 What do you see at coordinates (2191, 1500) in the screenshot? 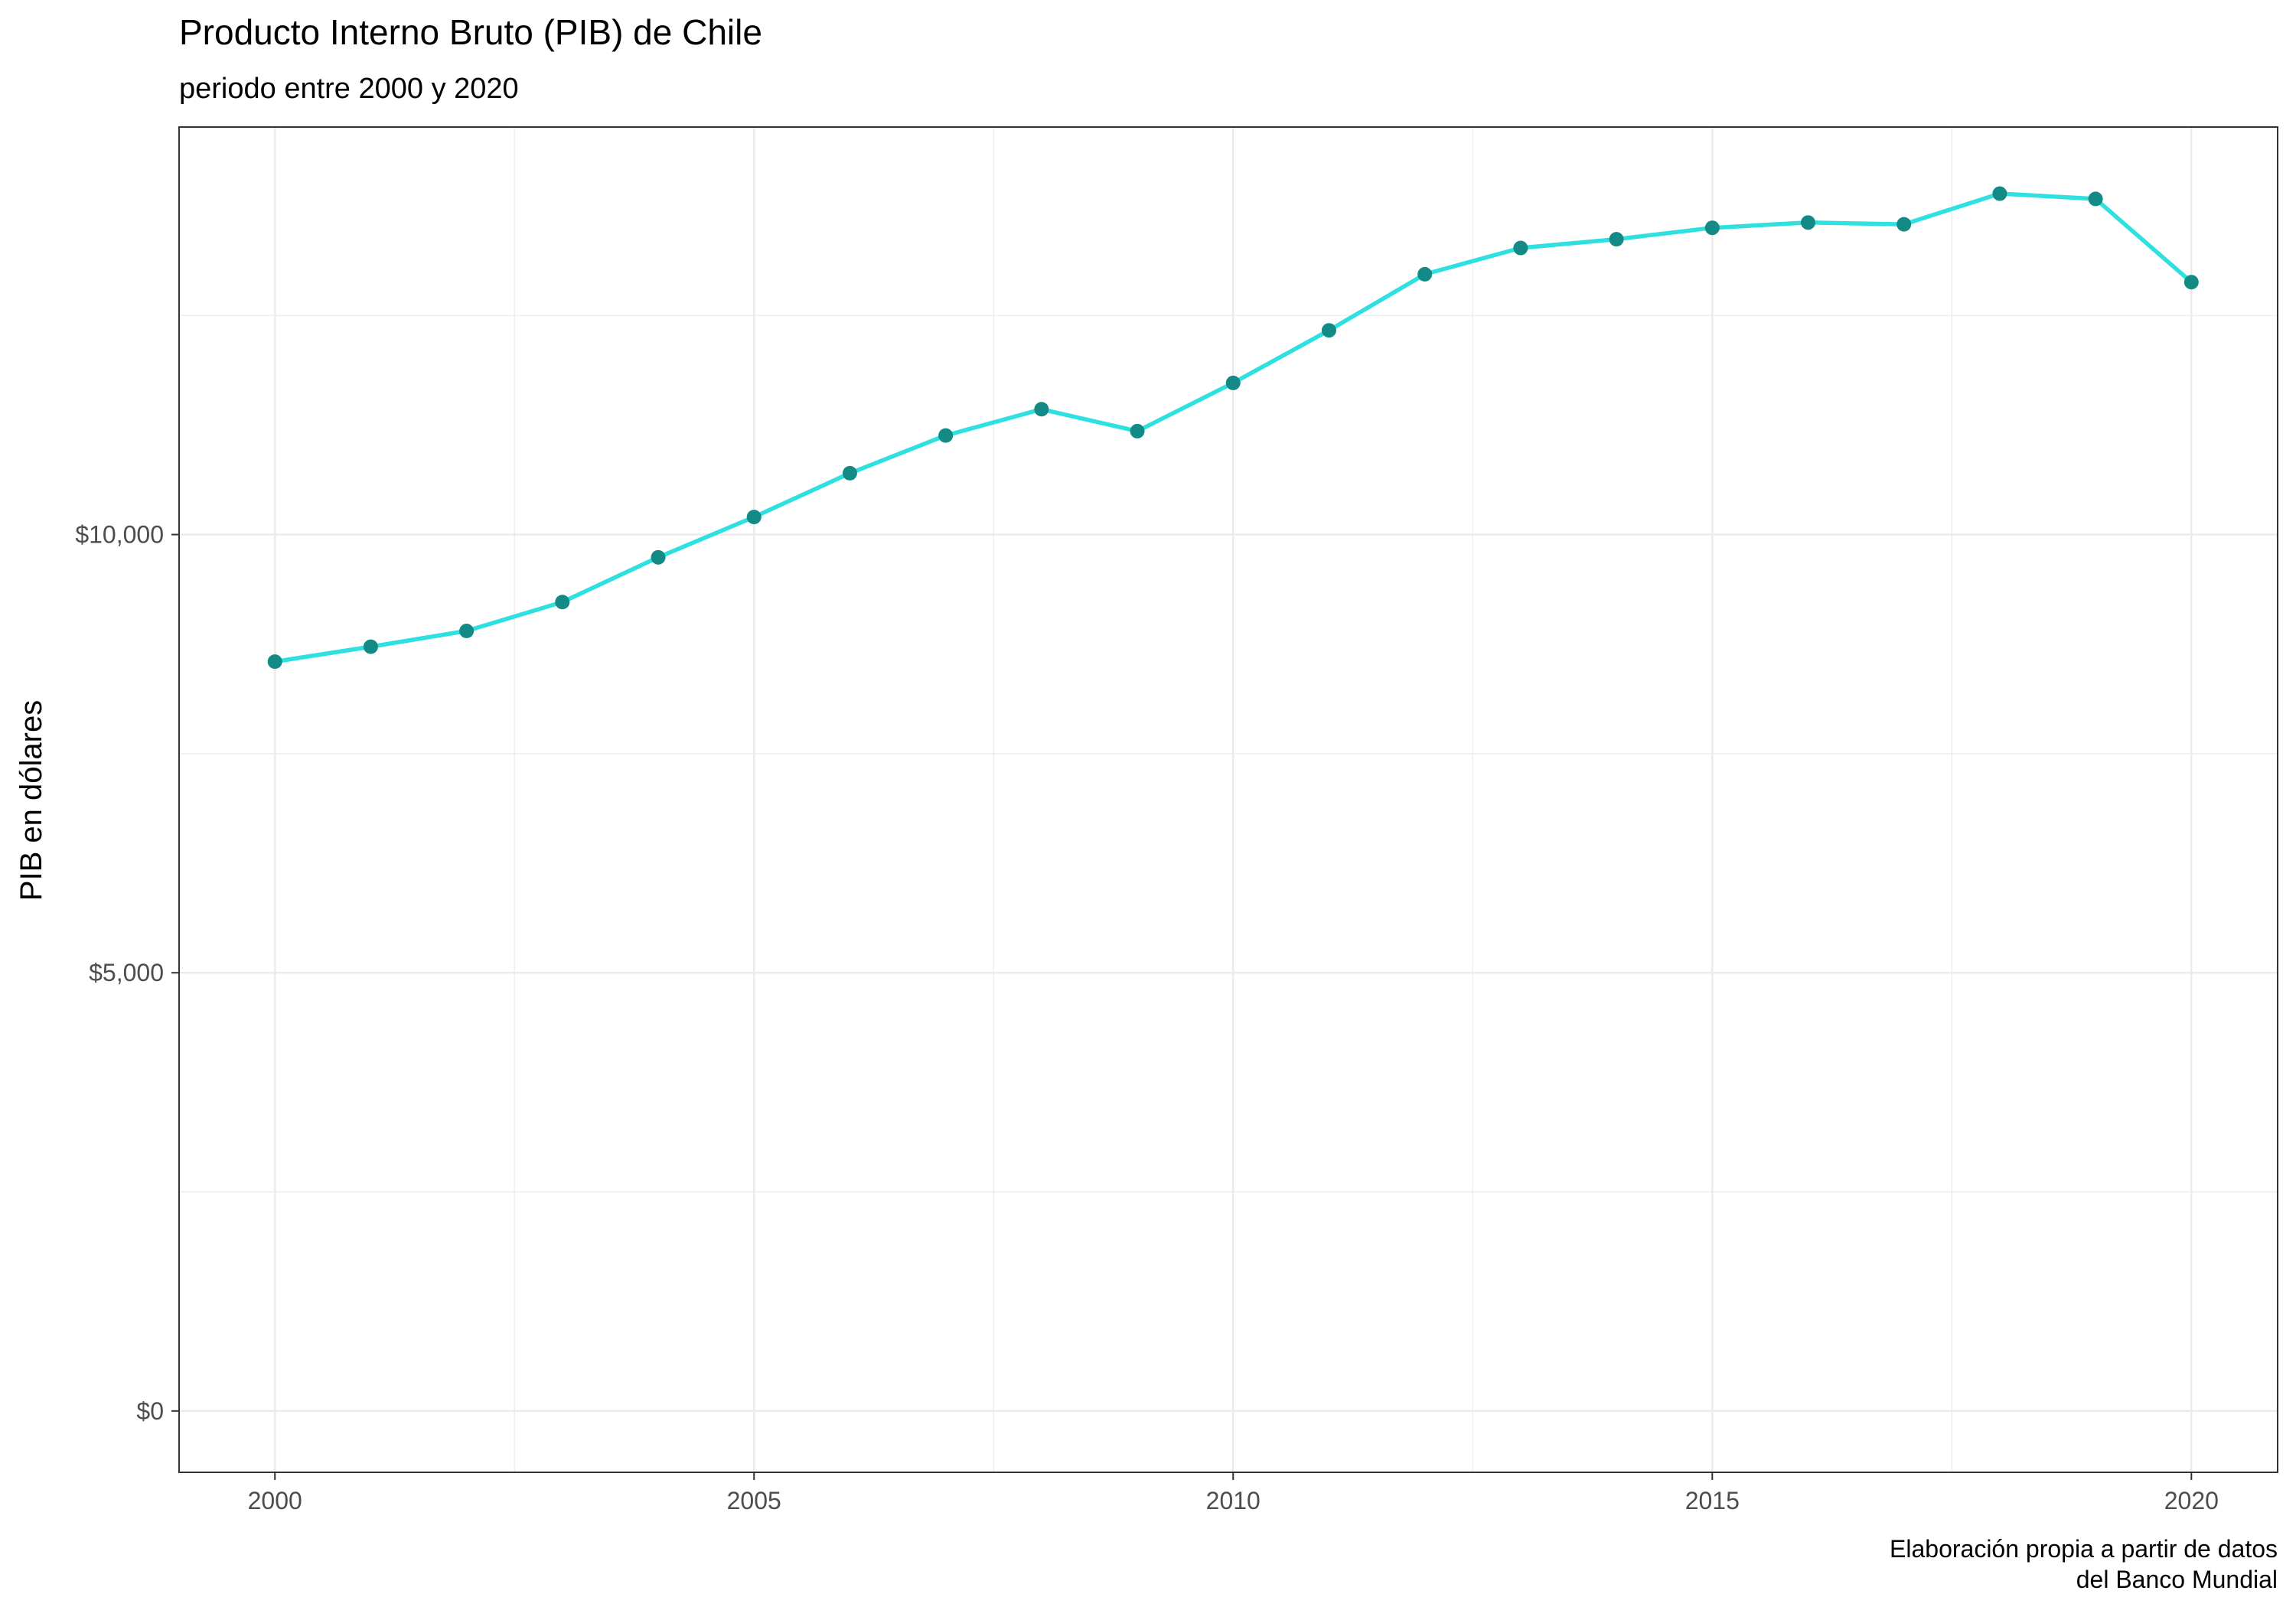
I see `x-tick-label: 2020` at bounding box center [2191, 1500].